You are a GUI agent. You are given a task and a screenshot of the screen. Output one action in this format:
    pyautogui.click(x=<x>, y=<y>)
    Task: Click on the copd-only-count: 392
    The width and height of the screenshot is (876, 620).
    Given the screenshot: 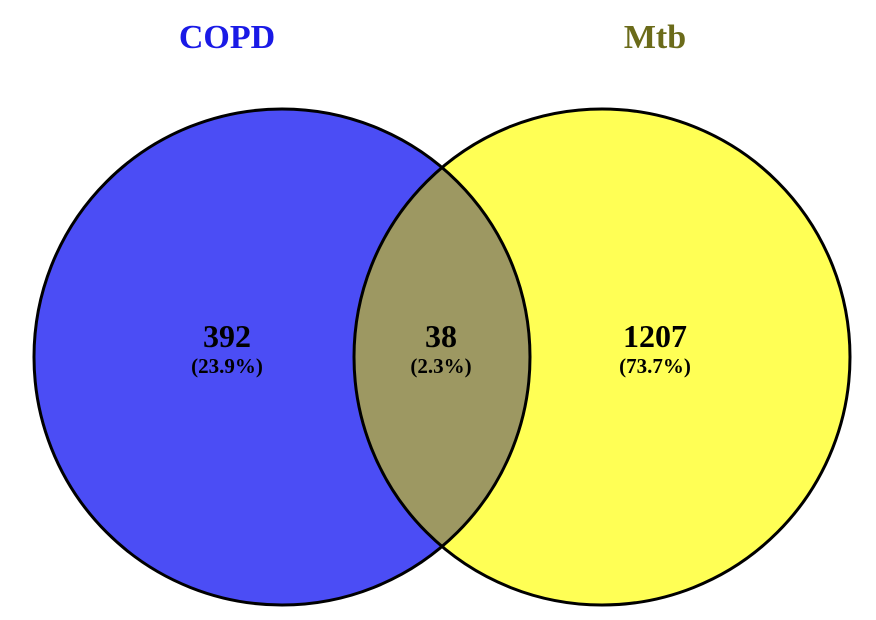 What is the action you would take?
    pyautogui.click(x=227, y=336)
    